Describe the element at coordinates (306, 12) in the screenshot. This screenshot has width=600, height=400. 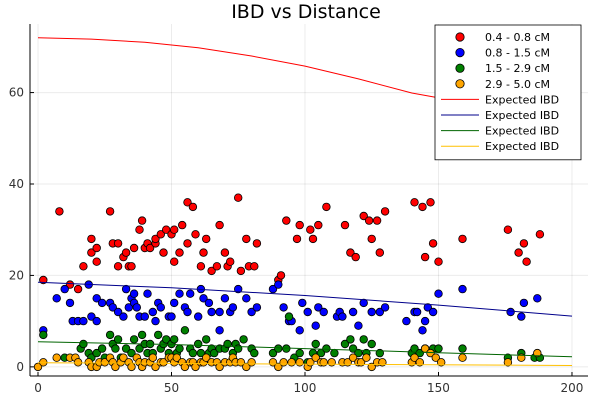
I see `chart-title: IBD vs Distance` at that location.